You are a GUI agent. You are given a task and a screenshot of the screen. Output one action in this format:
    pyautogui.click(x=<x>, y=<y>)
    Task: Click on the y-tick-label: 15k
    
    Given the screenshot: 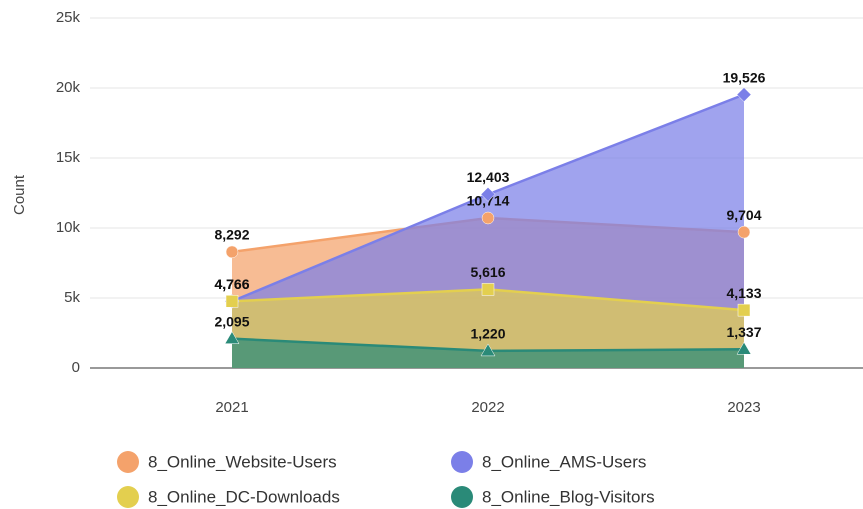 What is the action you would take?
    pyautogui.click(x=68, y=157)
    